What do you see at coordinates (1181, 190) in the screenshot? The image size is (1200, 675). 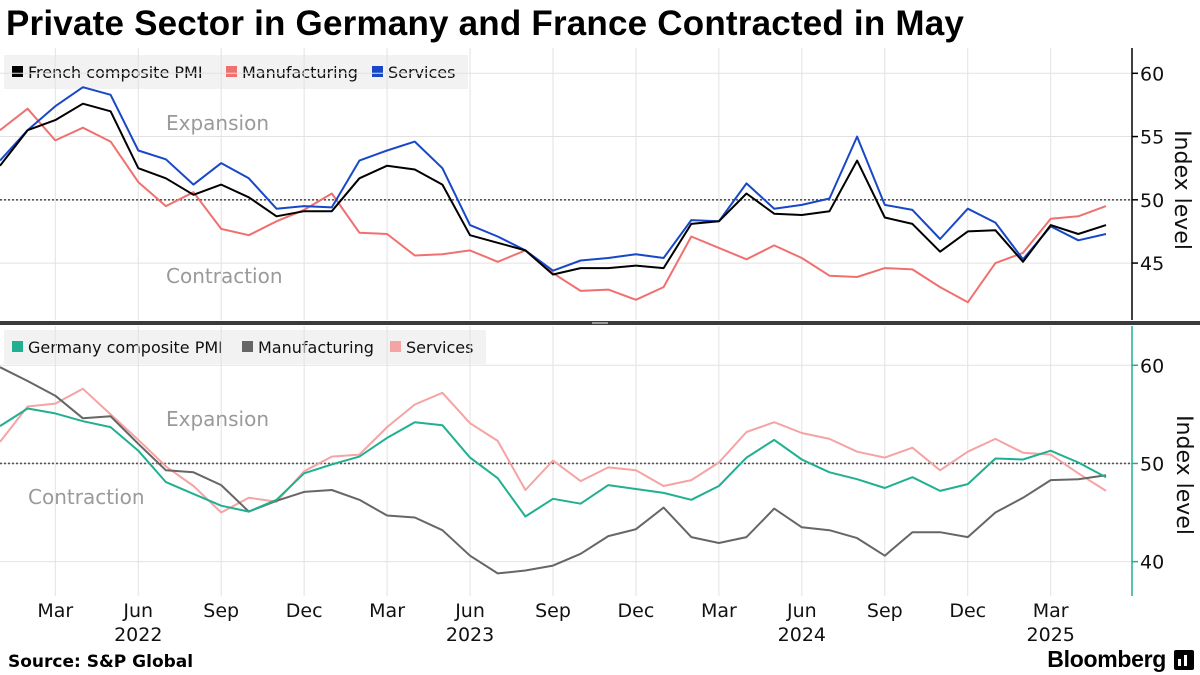 I see `france-y-axis-title: Index level` at bounding box center [1181, 190].